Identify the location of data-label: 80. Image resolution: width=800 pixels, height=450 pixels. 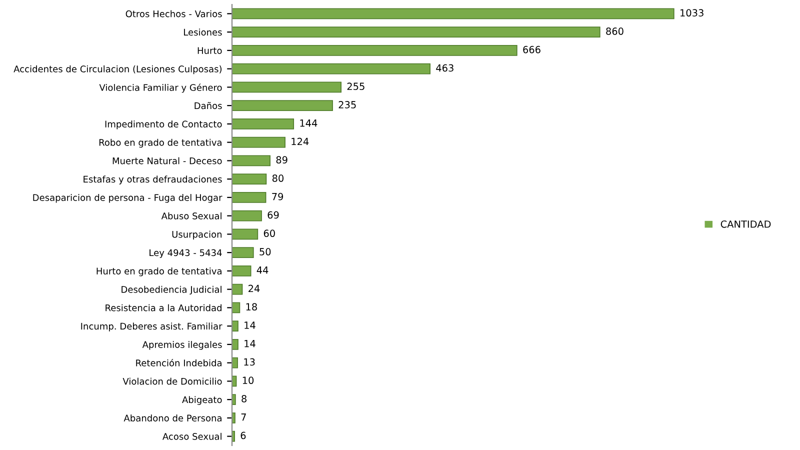
(278, 178).